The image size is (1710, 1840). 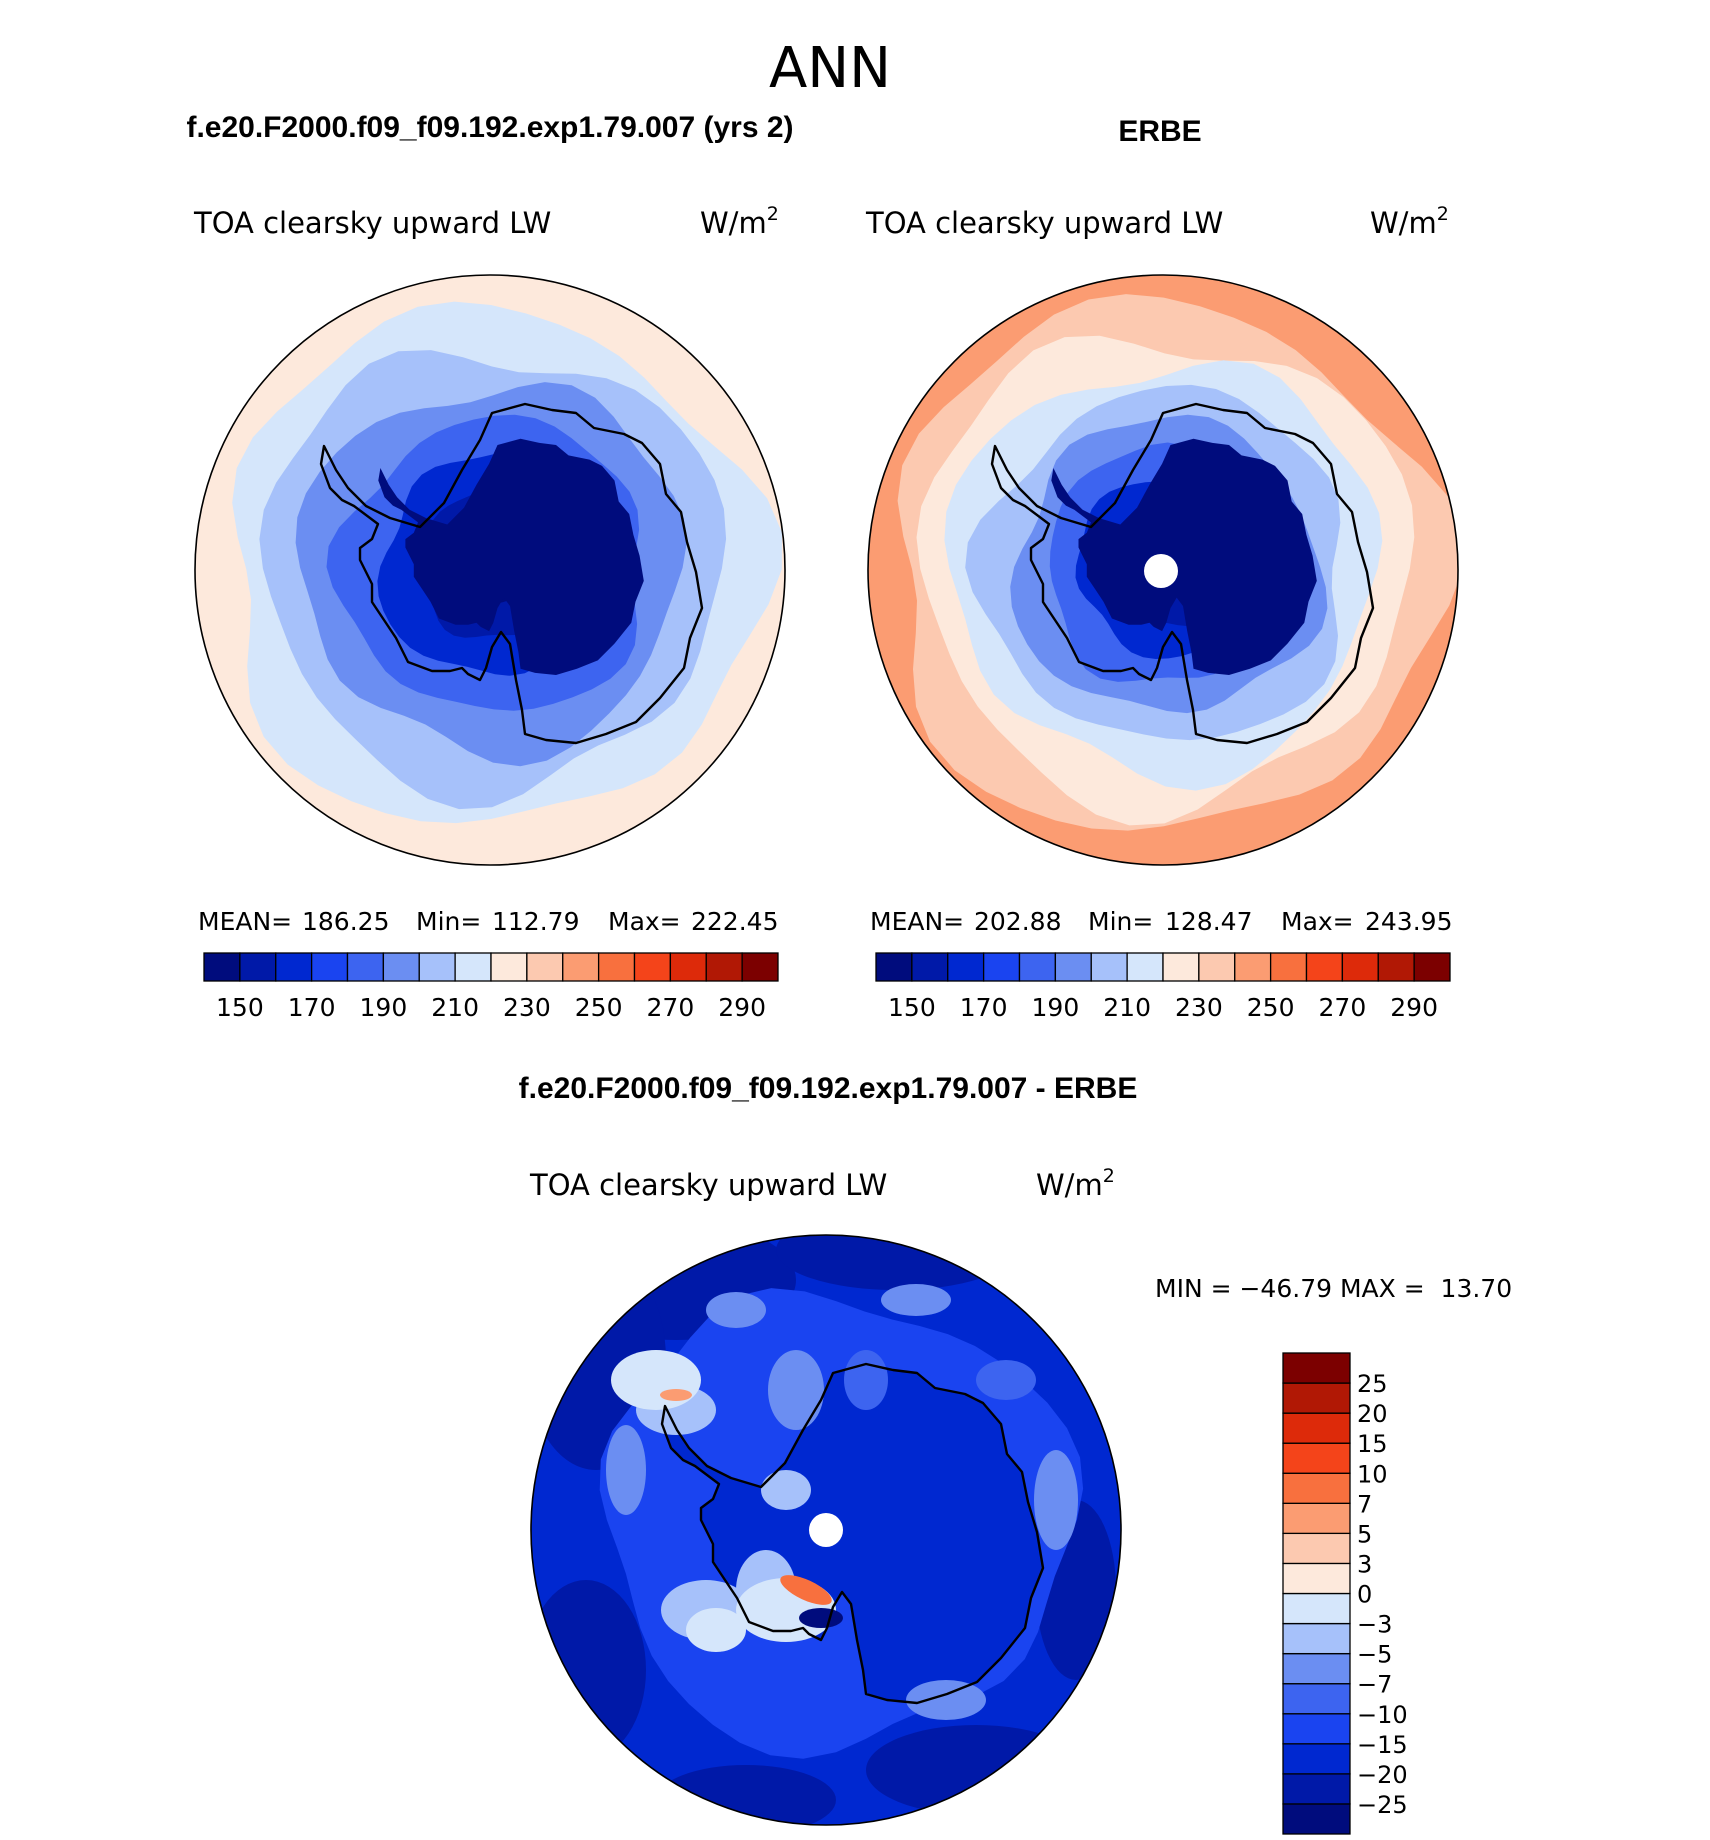 I want to click on panel-model-min-value: 112.79, so click(x=535, y=921).